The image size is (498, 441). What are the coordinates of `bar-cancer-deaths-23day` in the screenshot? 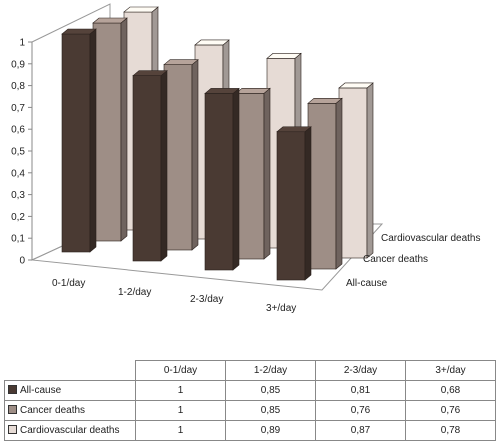 It's located at (253, 173).